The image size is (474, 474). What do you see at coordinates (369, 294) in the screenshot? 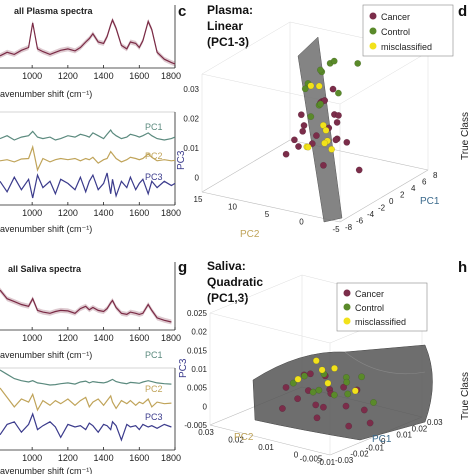
I see `saliva-legend-cancer-label: Cancer` at bounding box center [369, 294].